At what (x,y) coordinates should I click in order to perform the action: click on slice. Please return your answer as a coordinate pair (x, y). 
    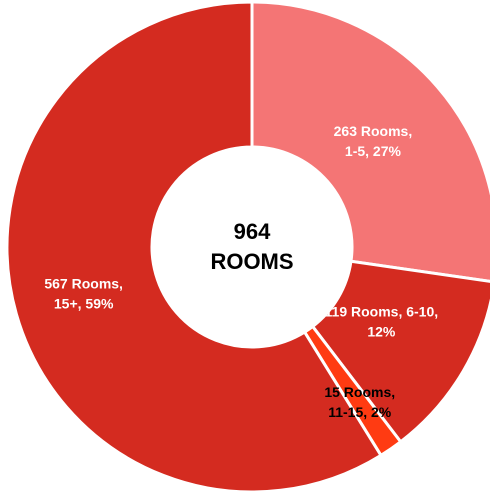
    Looking at the image, I should click on (400, 351).